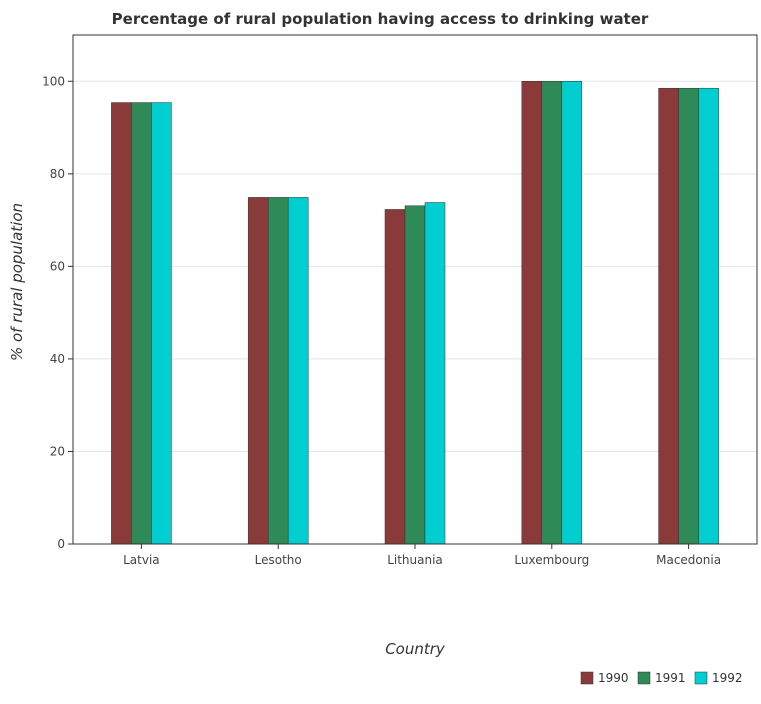 This screenshot has height=704, width=761. What do you see at coordinates (121, 323) in the screenshot?
I see `bar-1990-latvia` at bounding box center [121, 323].